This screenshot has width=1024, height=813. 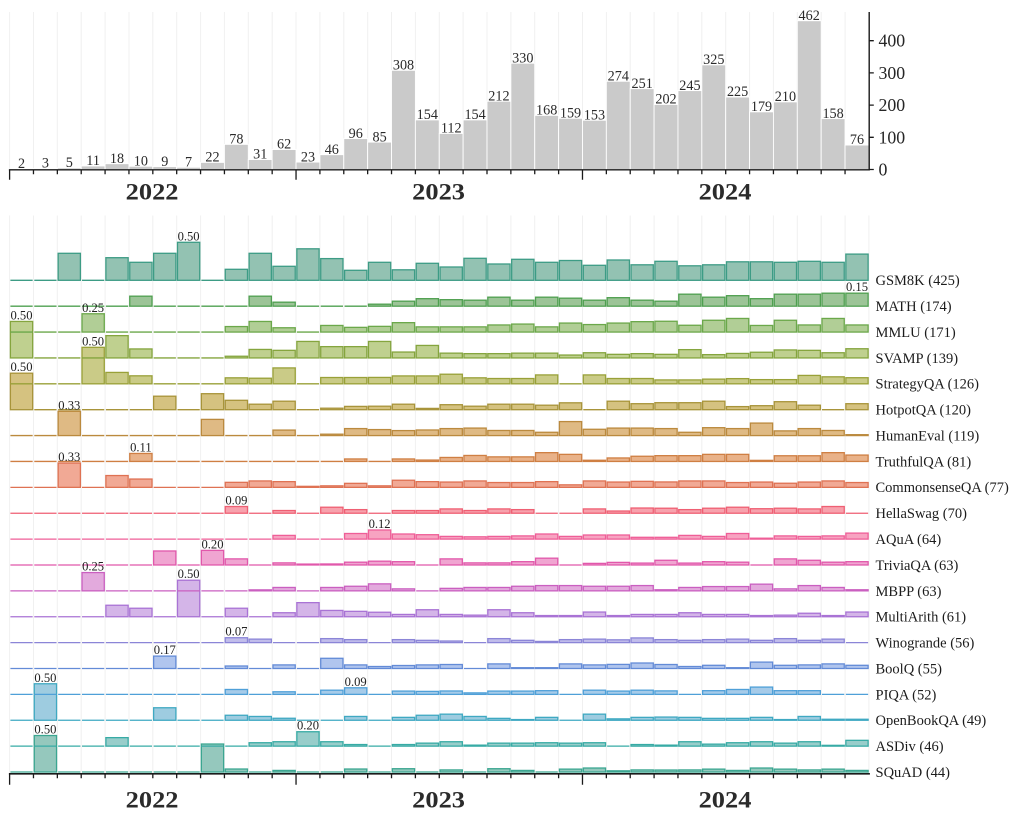 What do you see at coordinates (928, 437) in the screenshot?
I see `svg-text: HumanEval (119)` at bounding box center [928, 437].